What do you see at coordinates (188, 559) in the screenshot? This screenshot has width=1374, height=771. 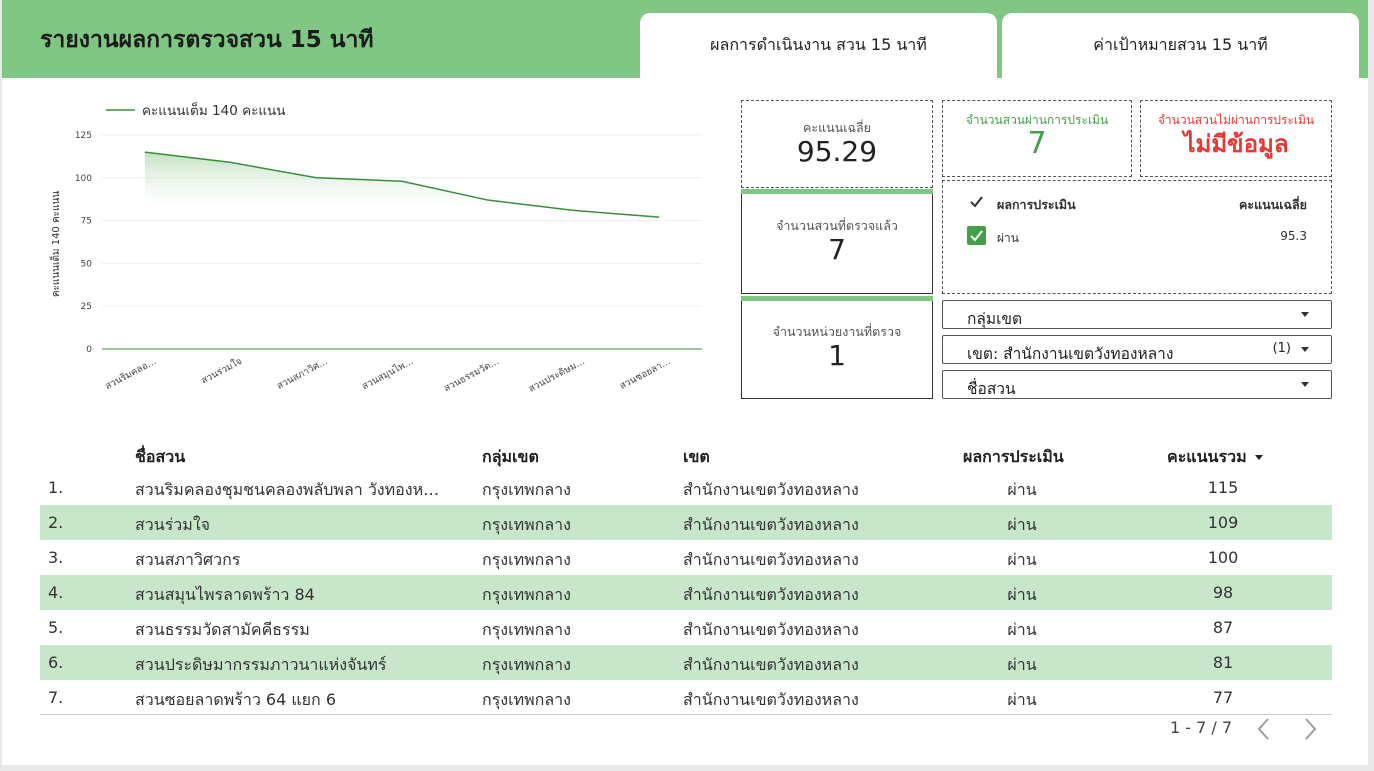 I see `cell-name: สวนสภาวิศวกร` at bounding box center [188, 559].